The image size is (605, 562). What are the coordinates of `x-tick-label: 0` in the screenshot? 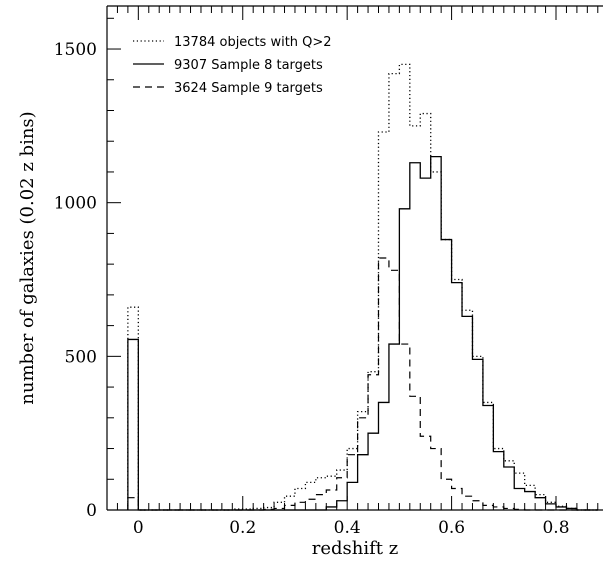 It's located at (138, 528).